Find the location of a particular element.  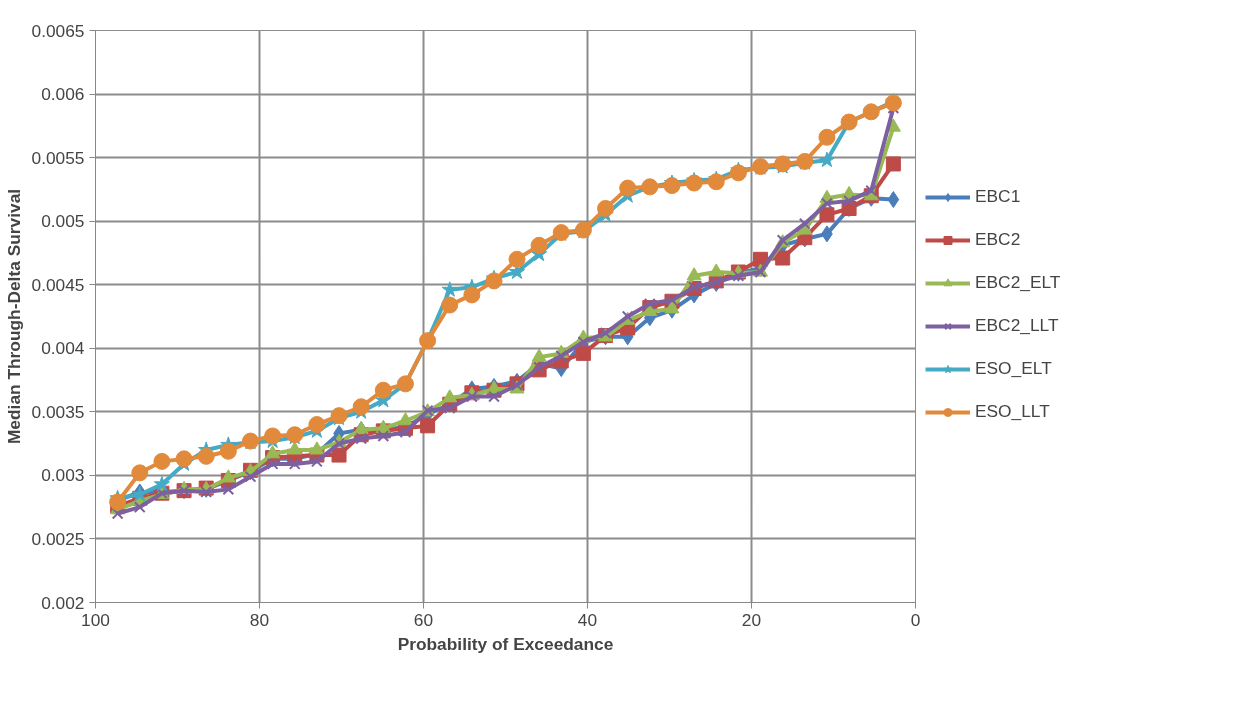

x-tick-label: 60 is located at coordinates (423, 619).